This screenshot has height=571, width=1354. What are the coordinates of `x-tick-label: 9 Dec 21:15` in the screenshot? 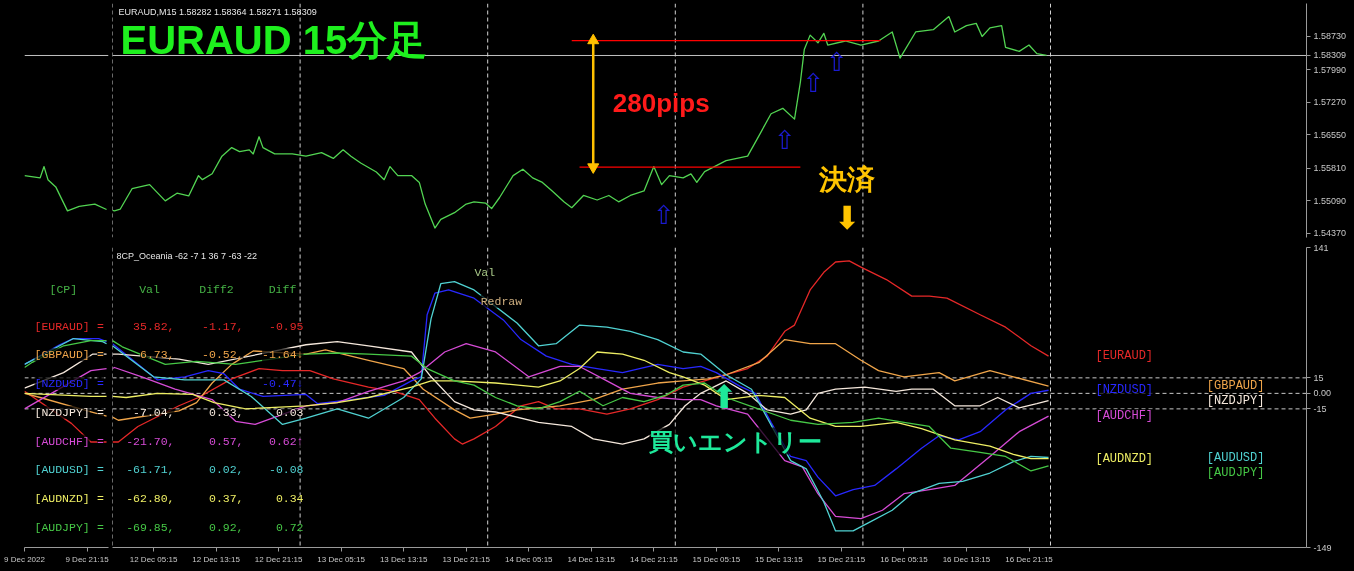 It's located at (87, 559).